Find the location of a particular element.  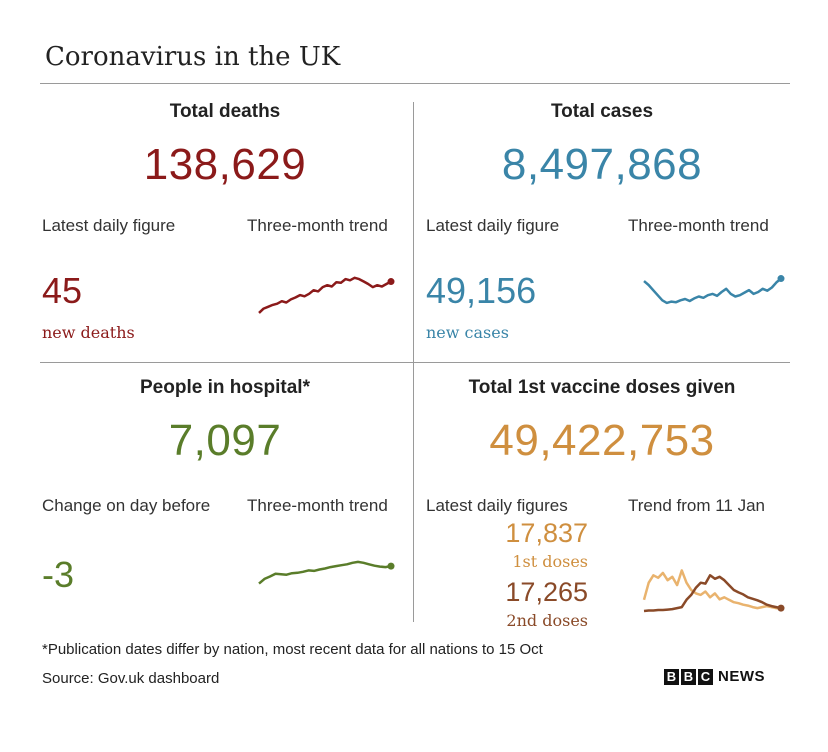

title-divider is located at coordinates (415, 83).